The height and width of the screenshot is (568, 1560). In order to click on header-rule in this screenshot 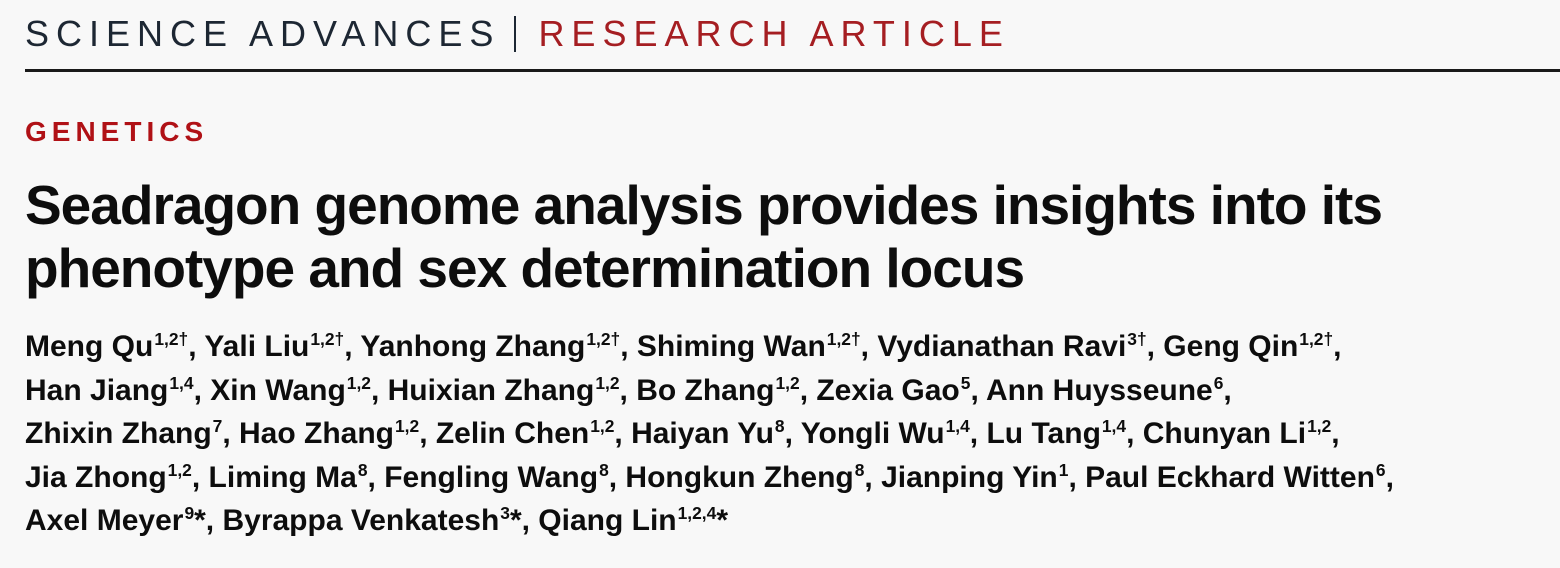, I will do `click(792, 70)`.